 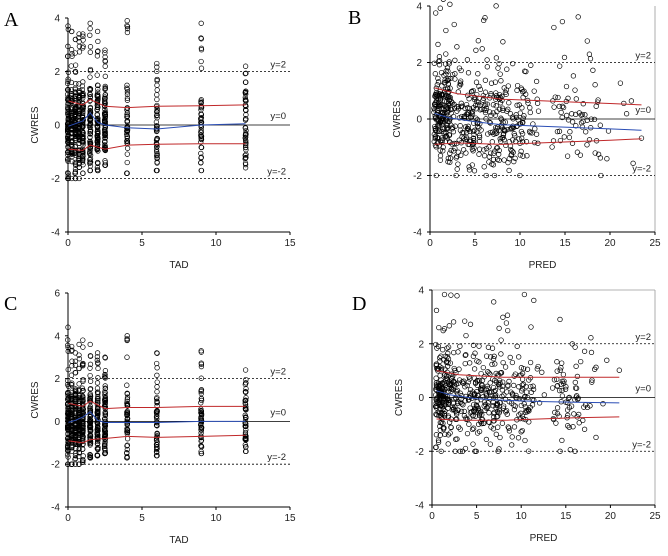 I want to click on ref-label-upper-b: y=2, so click(x=643, y=56).